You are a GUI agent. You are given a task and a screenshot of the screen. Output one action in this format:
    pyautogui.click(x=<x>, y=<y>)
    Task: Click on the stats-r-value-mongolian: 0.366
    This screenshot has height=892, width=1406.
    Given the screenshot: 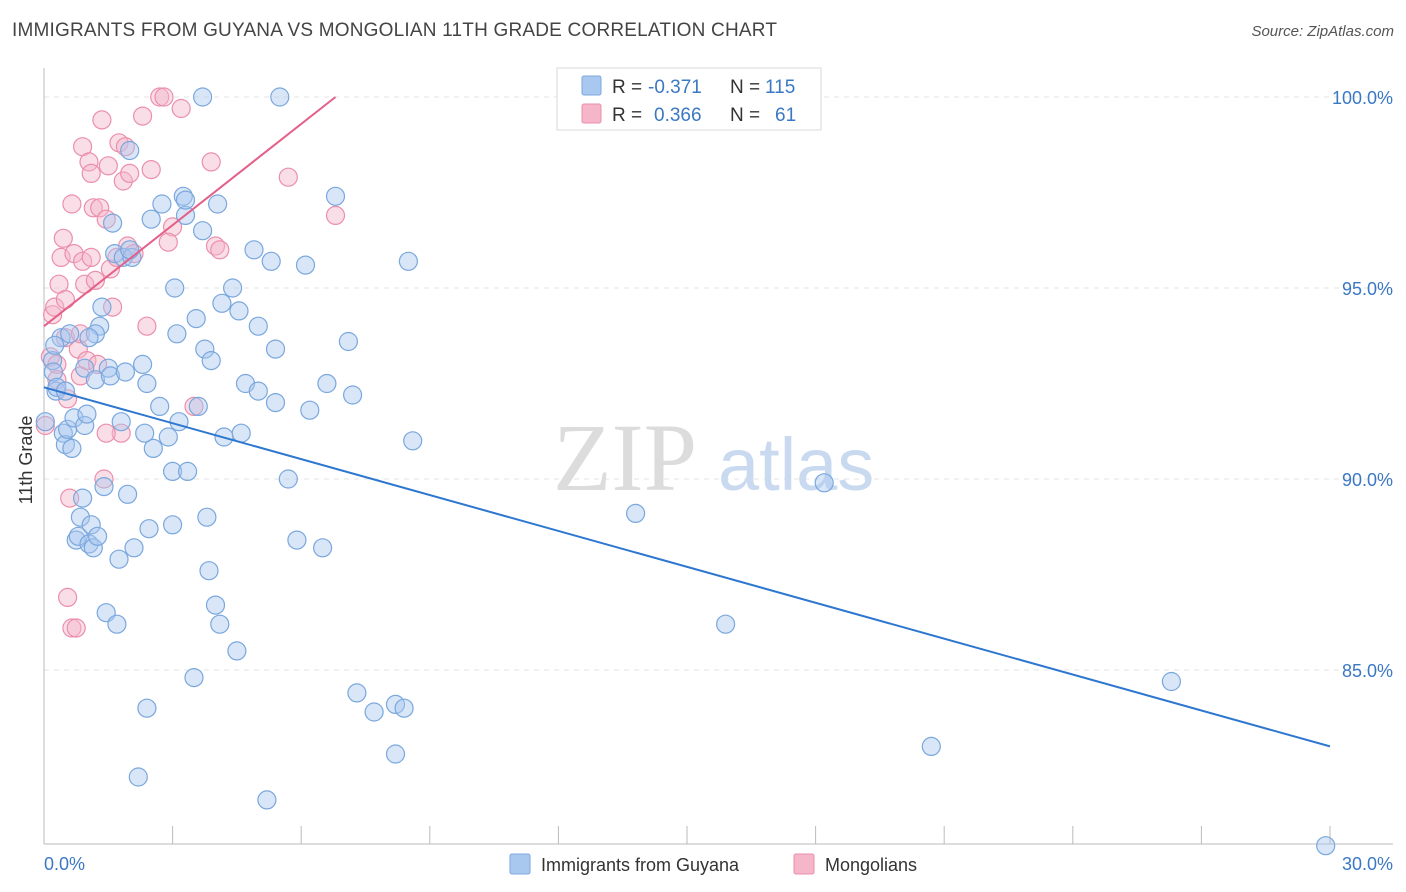 What is the action you would take?
    pyautogui.click(x=678, y=115)
    